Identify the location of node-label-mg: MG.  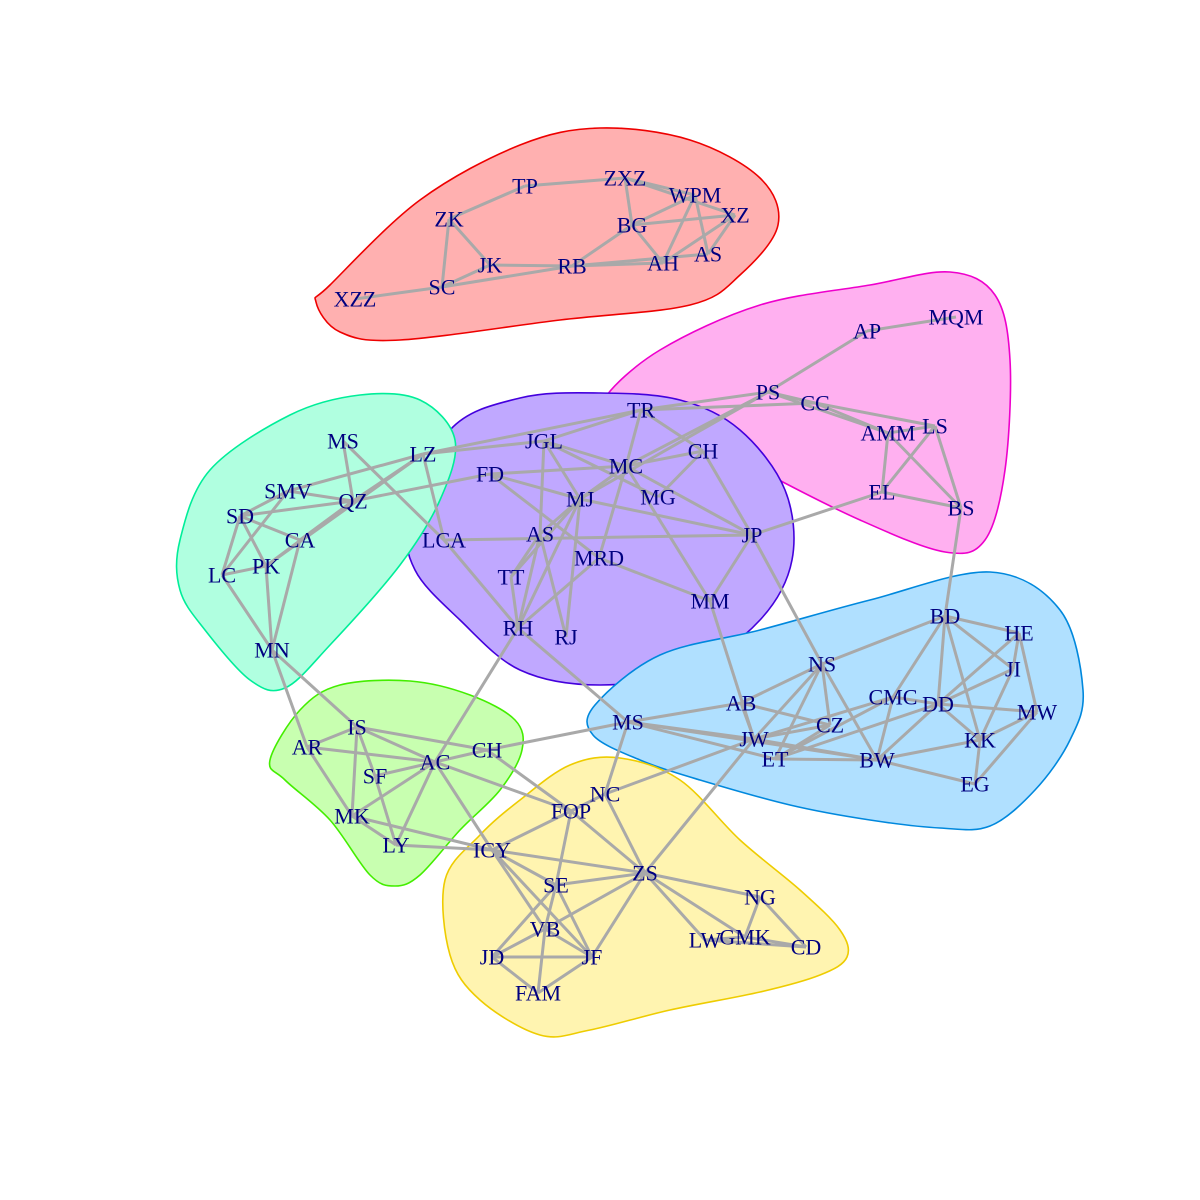
(658, 497).